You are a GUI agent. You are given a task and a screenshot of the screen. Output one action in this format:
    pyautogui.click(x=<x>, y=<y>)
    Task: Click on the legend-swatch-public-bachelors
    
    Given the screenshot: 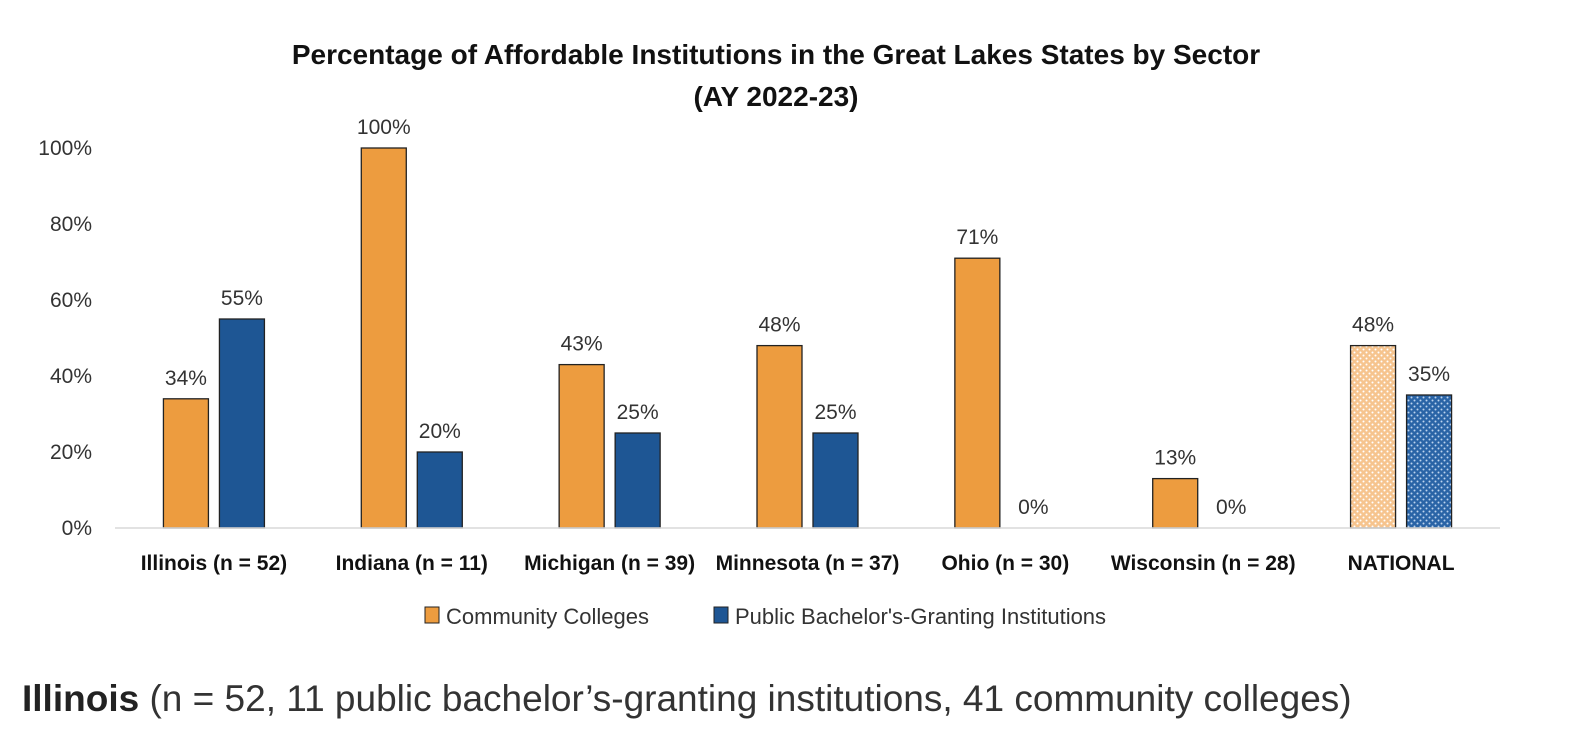 What is the action you would take?
    pyautogui.click(x=721, y=615)
    